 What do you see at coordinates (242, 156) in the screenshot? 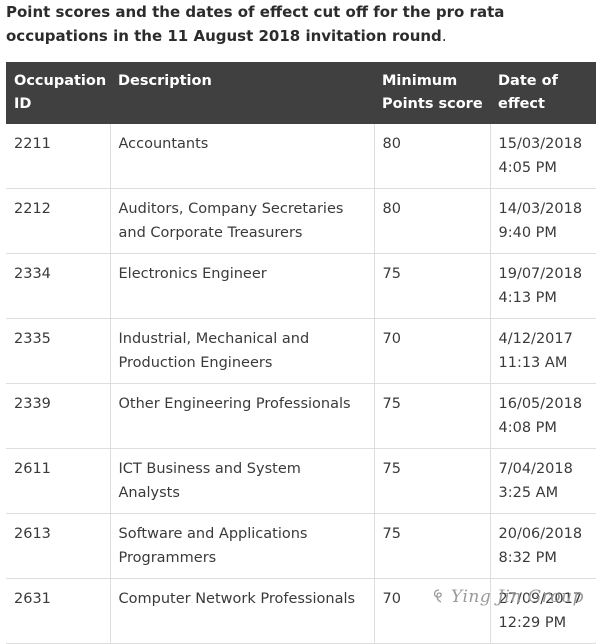
I see `cell-description: Accountants` at bounding box center [242, 156].